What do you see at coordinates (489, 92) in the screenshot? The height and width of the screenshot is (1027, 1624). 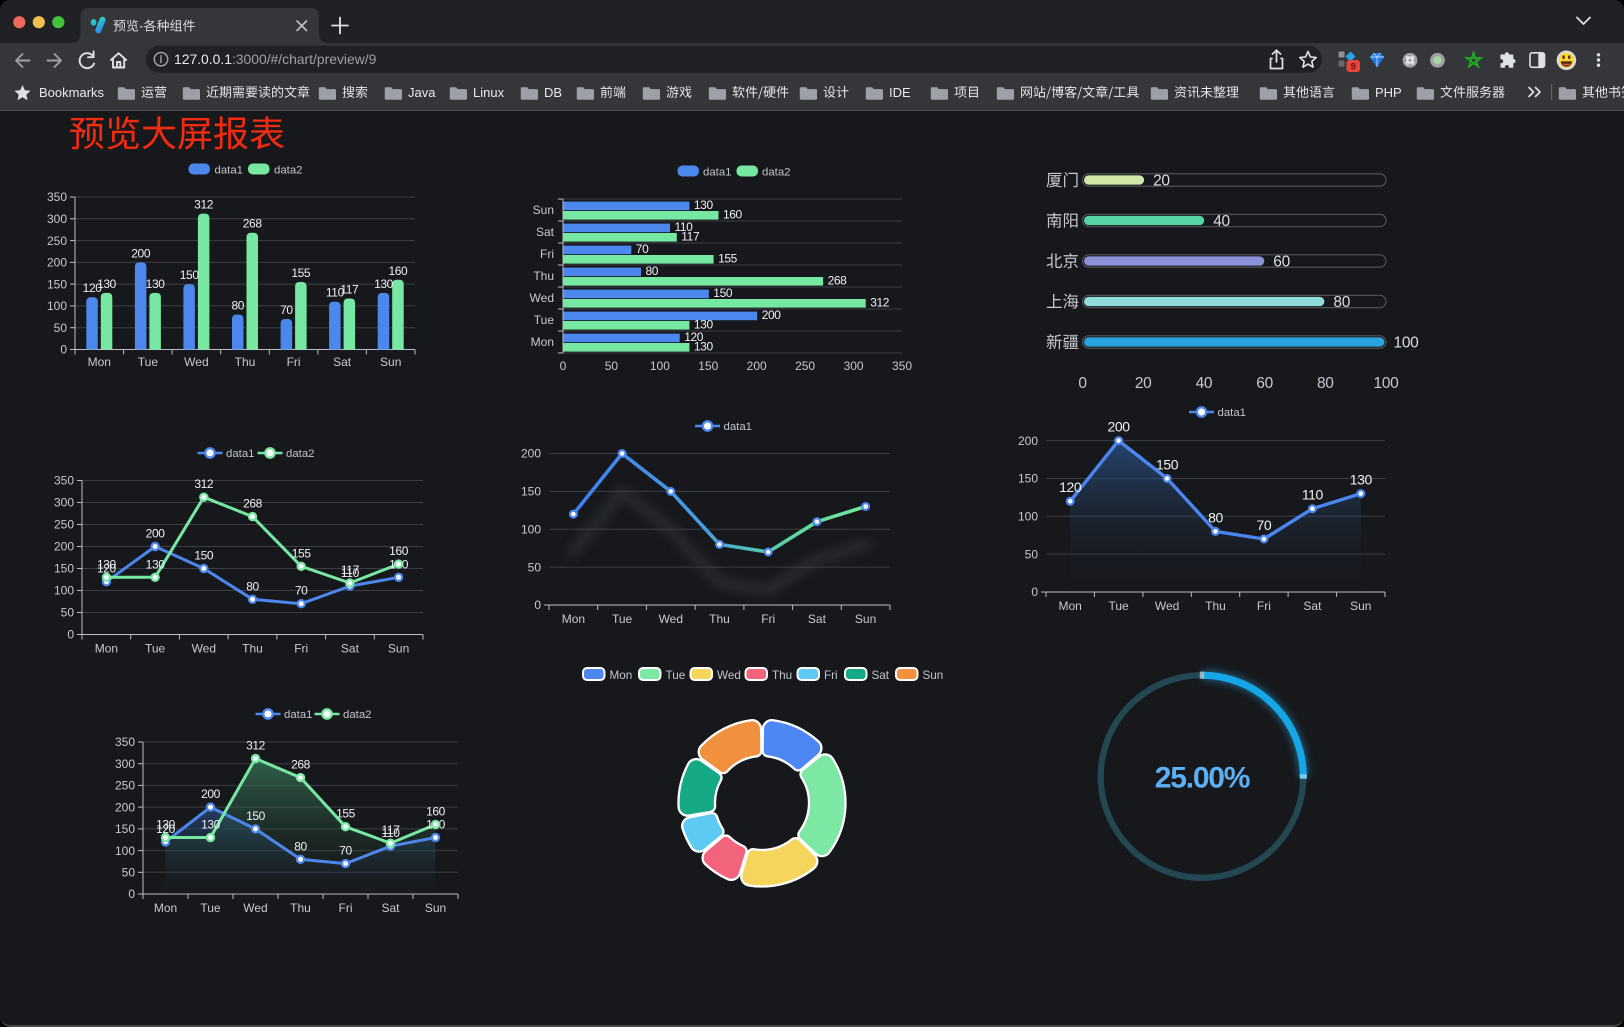 I see `svg-text: Linux` at bounding box center [489, 92].